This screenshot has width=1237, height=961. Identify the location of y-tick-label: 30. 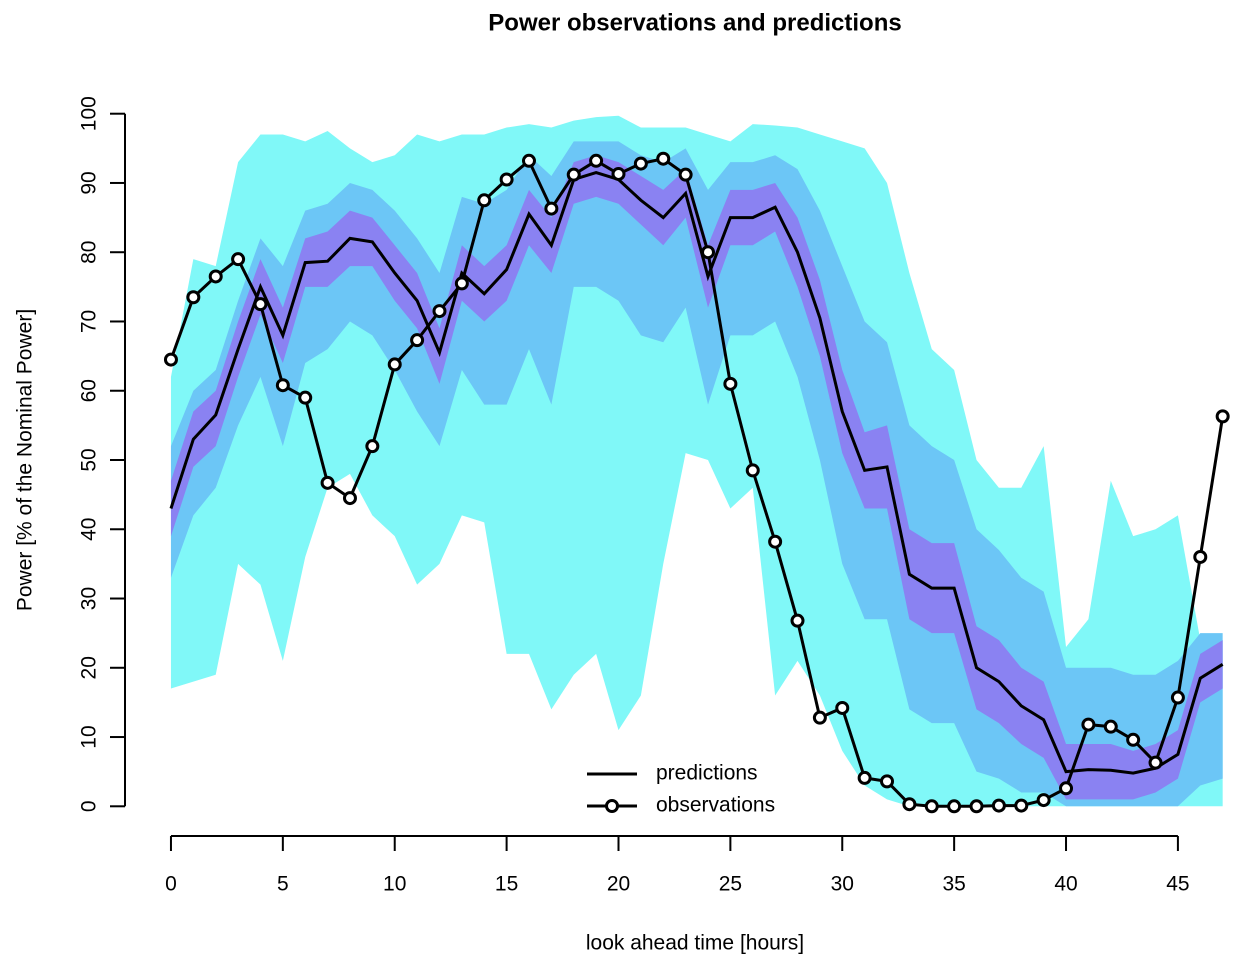
(89, 598).